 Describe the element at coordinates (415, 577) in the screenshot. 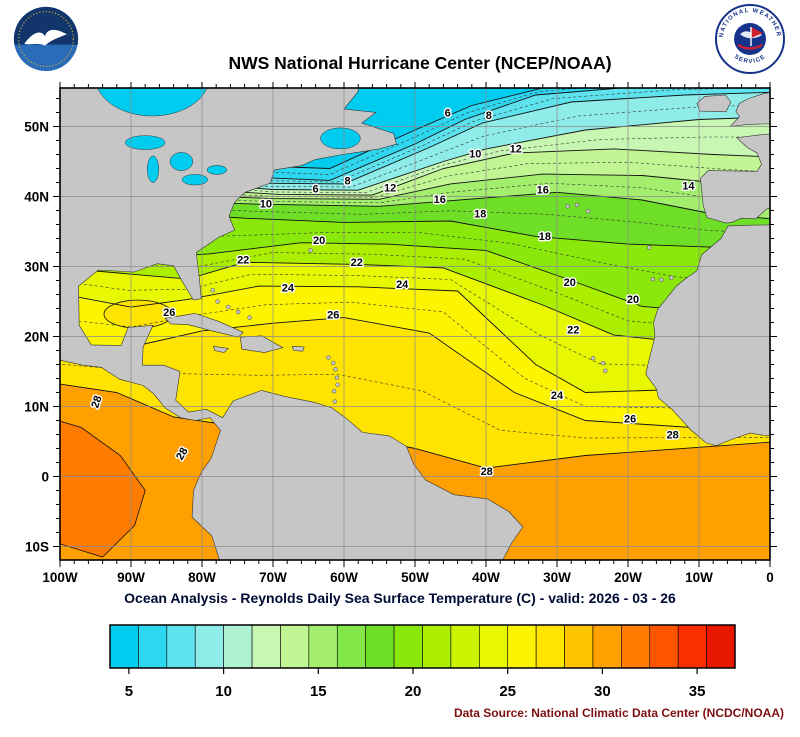

I see `svg-text: 50W` at that location.